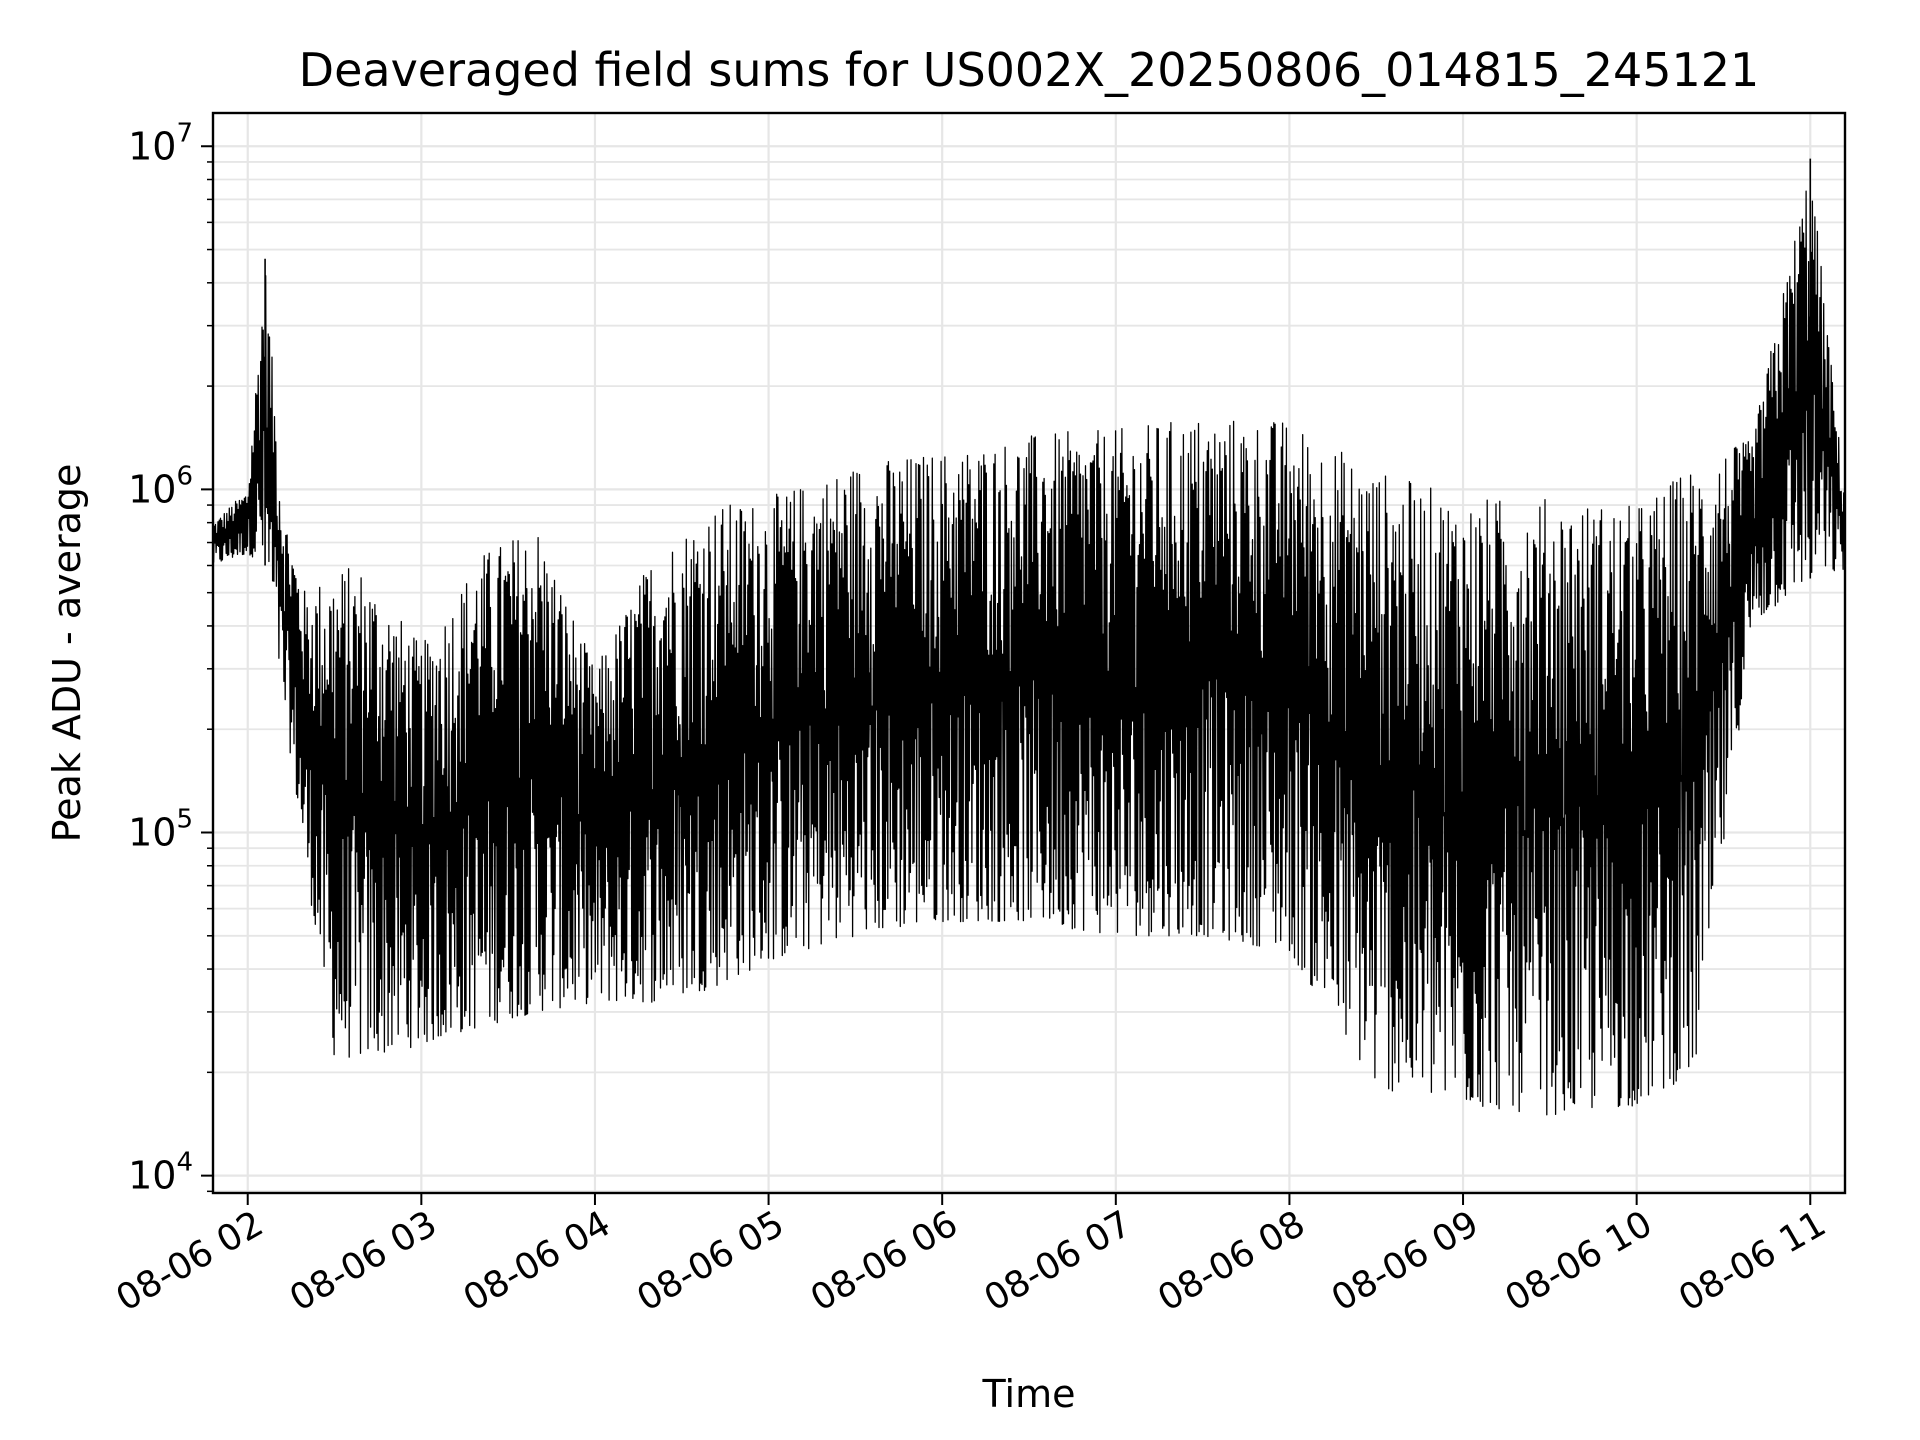  What do you see at coordinates (160, 830) in the screenshot?
I see `y-tick-label: 10⁵` at bounding box center [160, 830].